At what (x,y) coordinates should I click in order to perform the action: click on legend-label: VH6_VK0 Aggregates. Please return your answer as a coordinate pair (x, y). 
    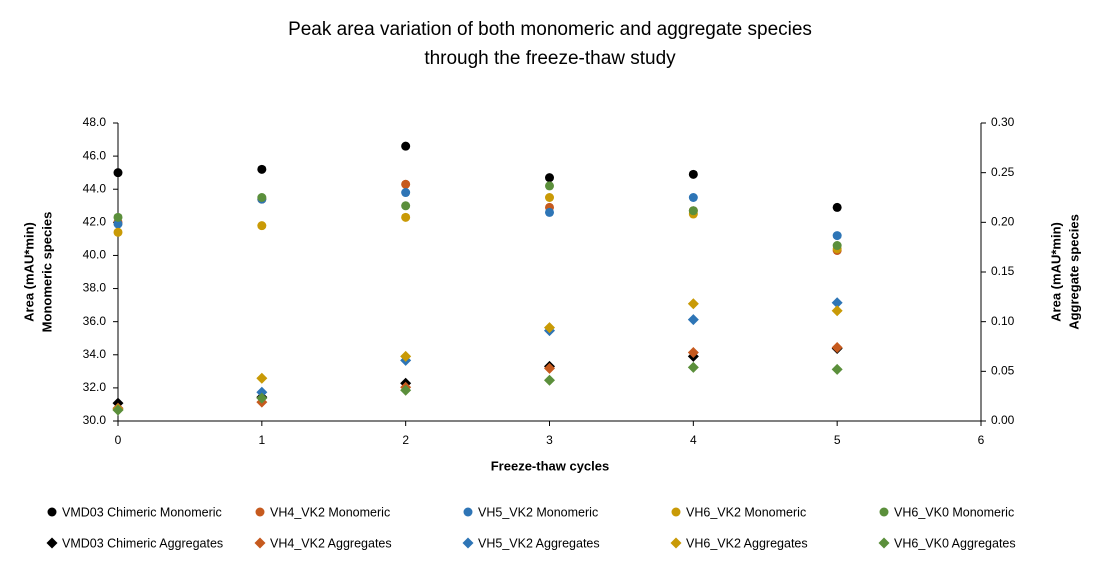
    Looking at the image, I should click on (955, 543).